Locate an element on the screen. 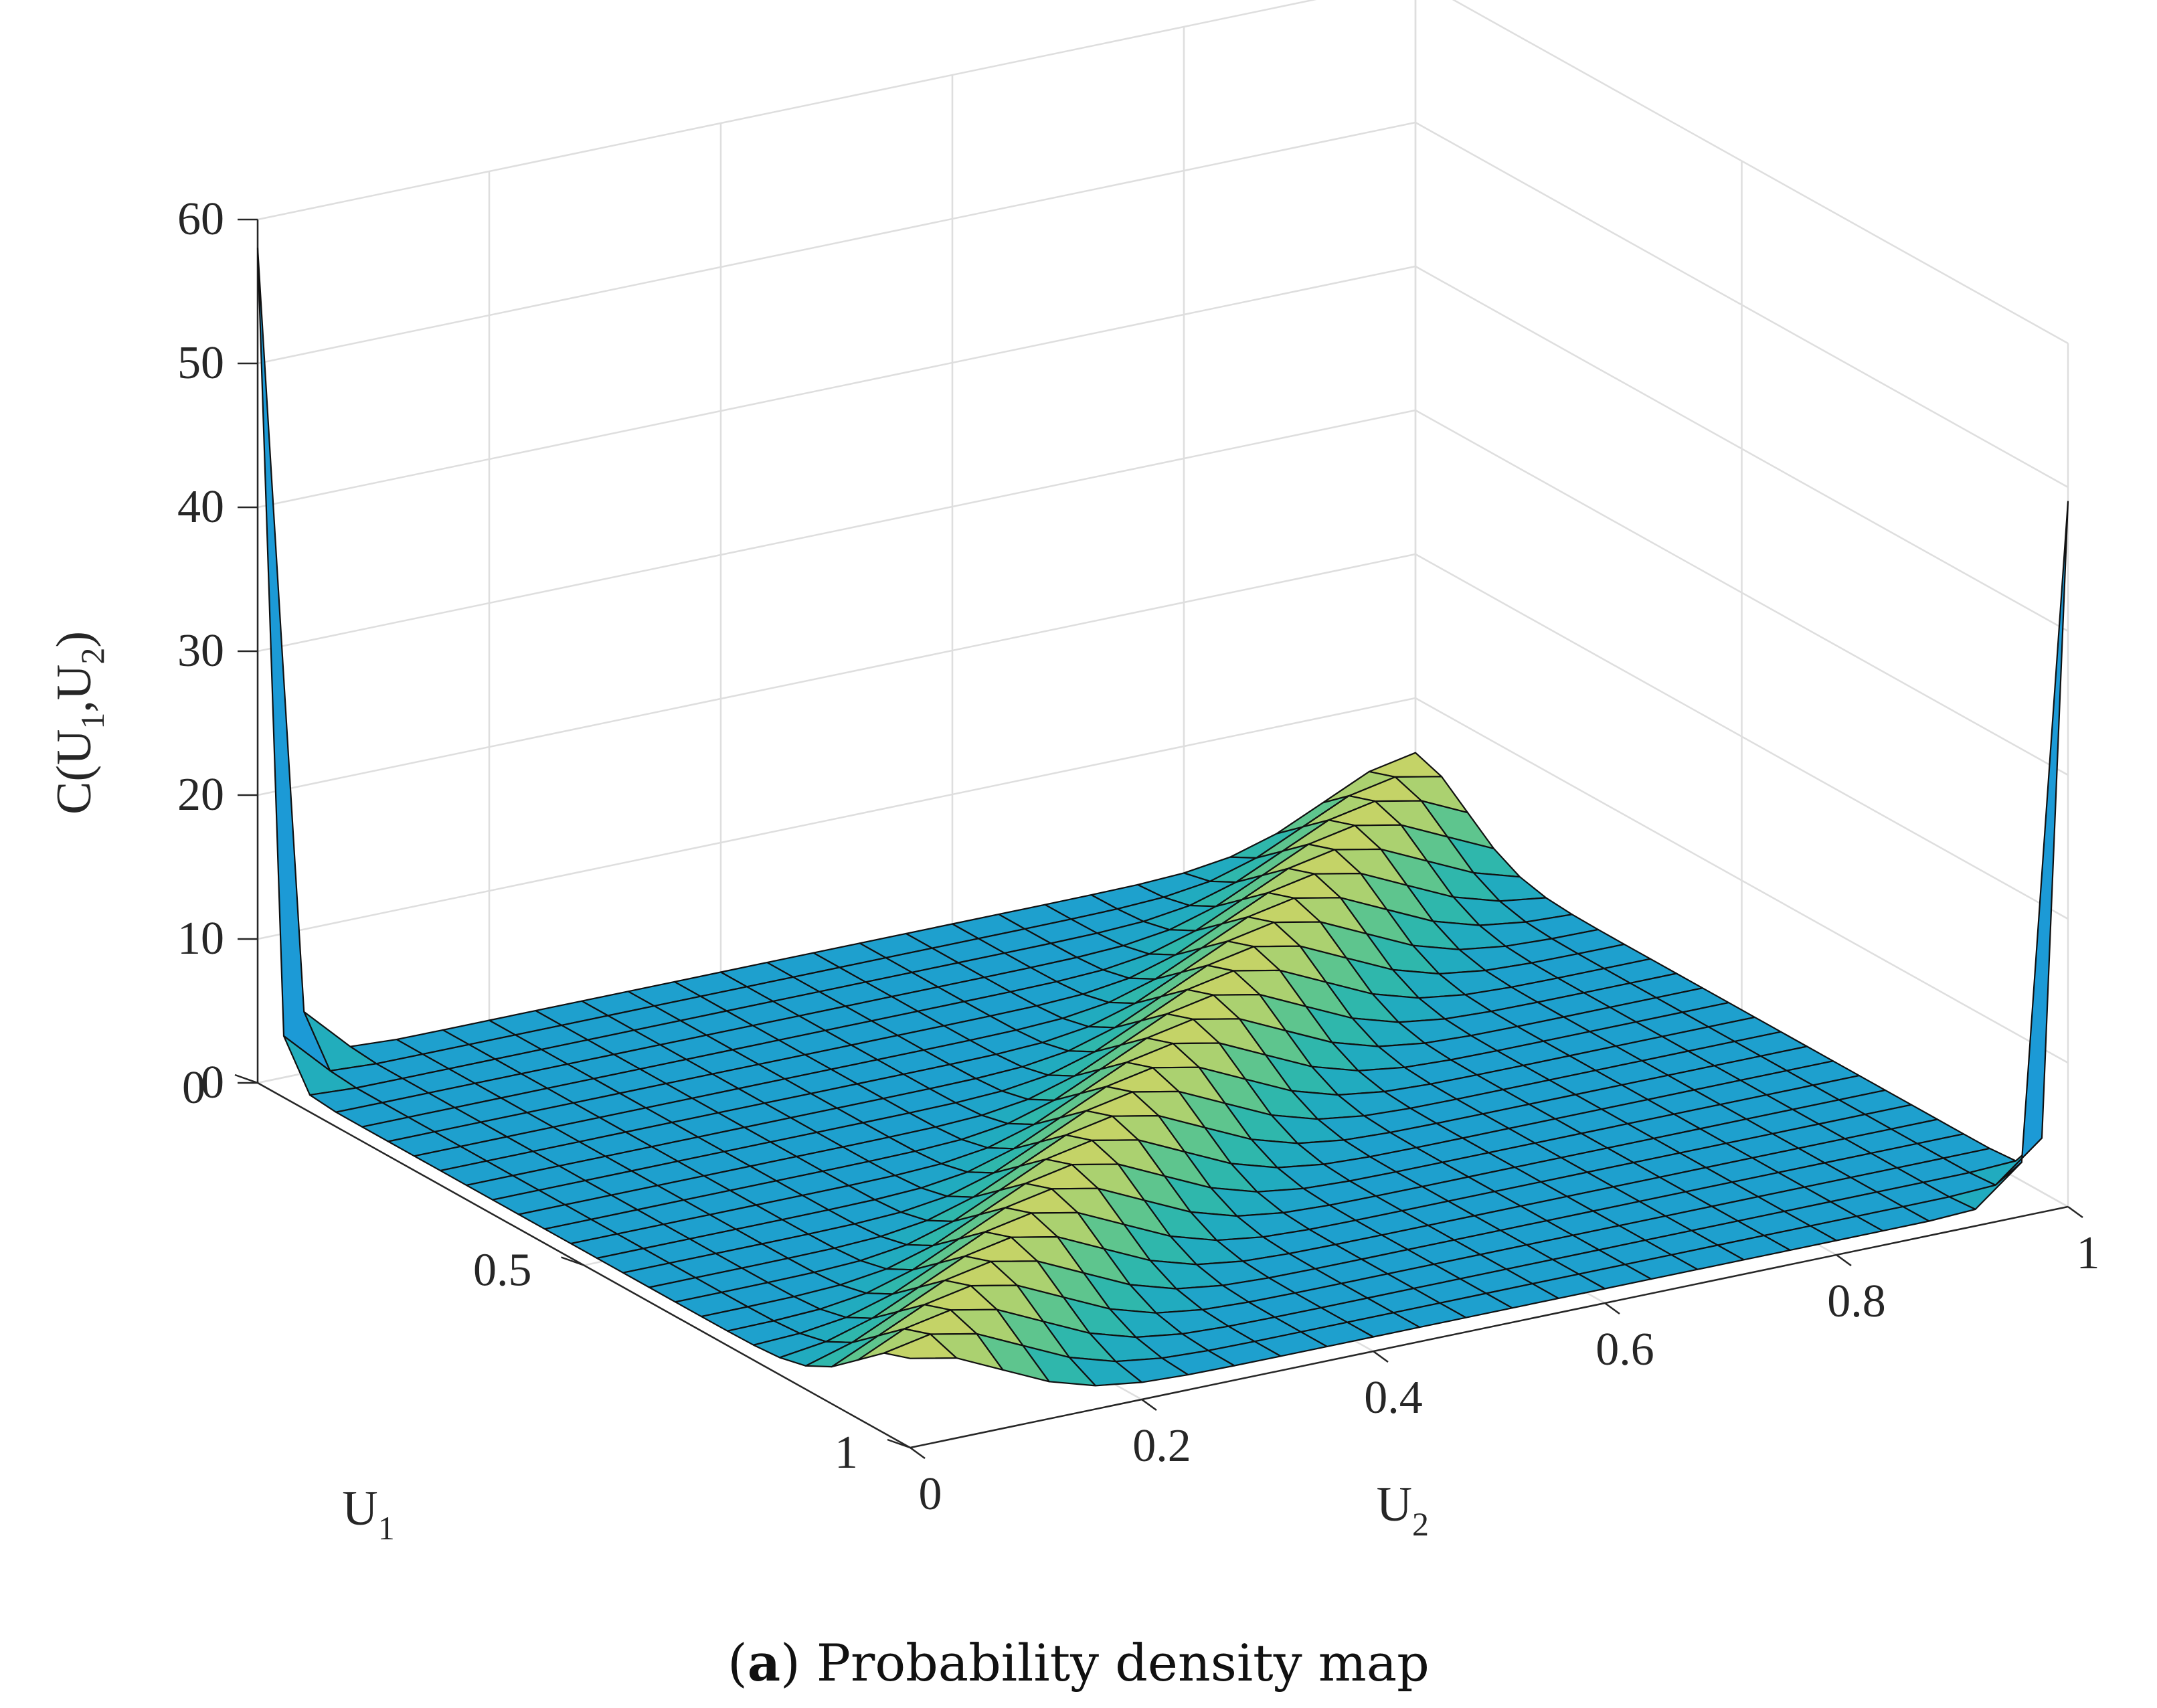  z-tick-label: 40 is located at coordinates (201, 507).